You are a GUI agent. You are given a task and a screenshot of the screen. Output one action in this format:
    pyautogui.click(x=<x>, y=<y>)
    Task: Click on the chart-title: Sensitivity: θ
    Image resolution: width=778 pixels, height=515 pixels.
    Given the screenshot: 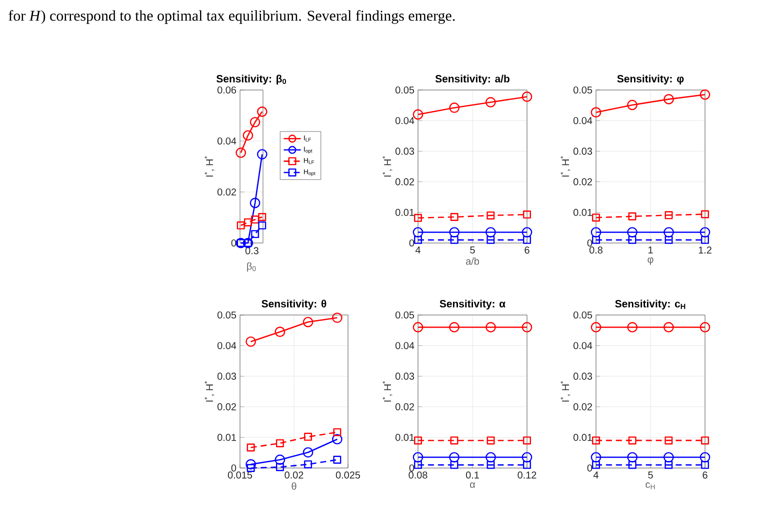 What is the action you would take?
    pyautogui.click(x=294, y=305)
    